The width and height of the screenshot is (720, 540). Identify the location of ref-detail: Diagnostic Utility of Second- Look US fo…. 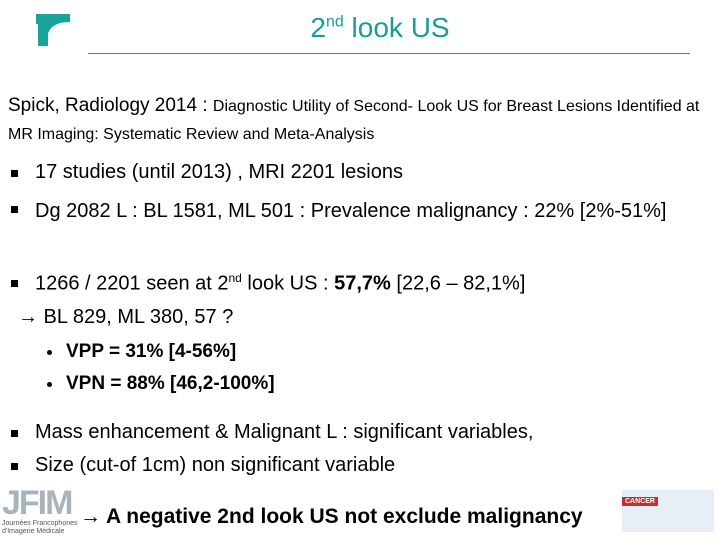
(354, 120).